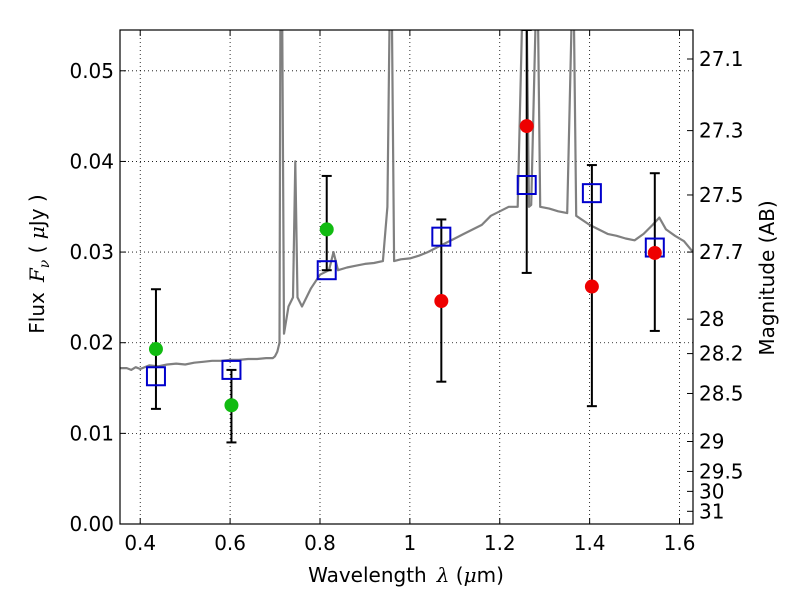  I want to click on y2-tick-label: 29, so click(711, 442).